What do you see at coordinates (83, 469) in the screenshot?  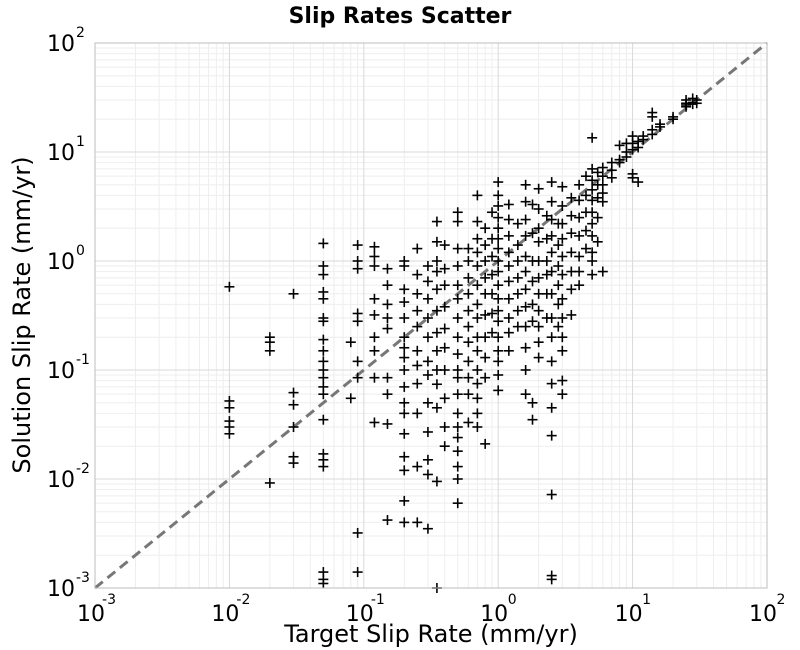 I see `svg-text: -2` at bounding box center [83, 469].